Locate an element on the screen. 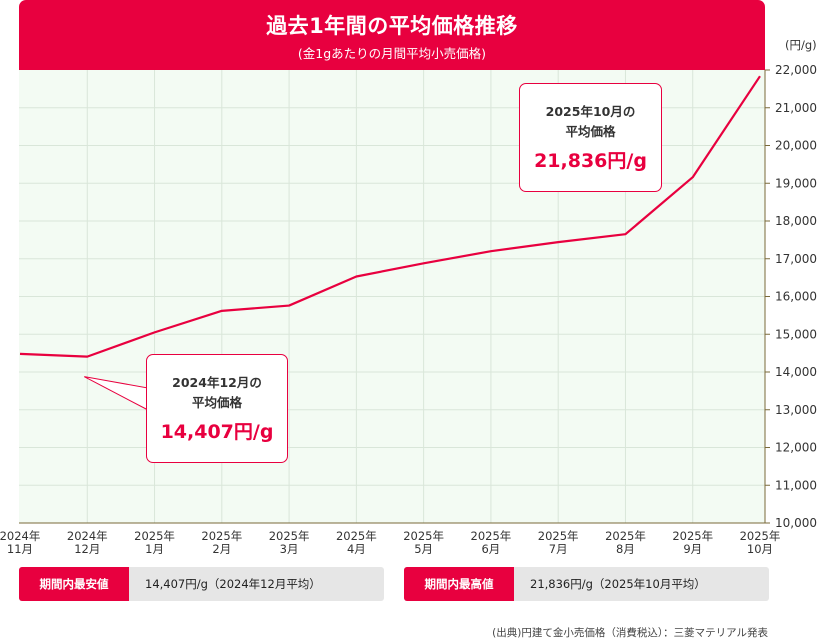  lowest-price-callout: 2024年12月の 平均価格 14,407円/g is located at coordinates (217, 408).